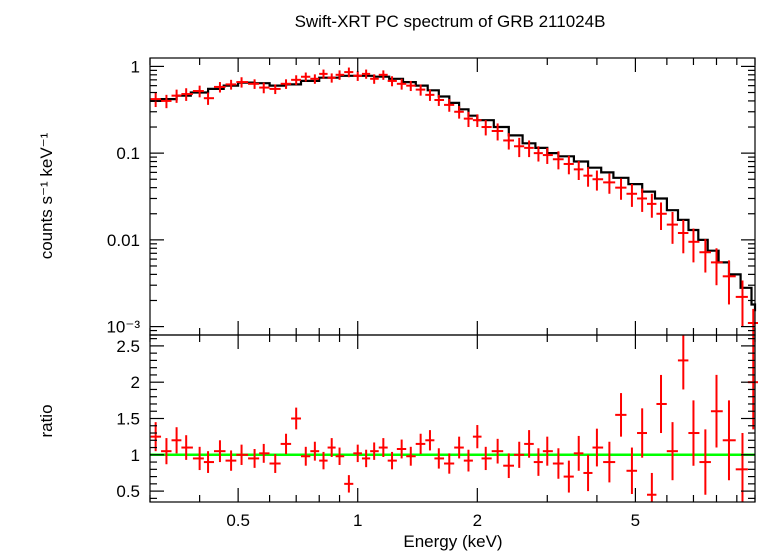 This screenshot has width=758, height=556. Describe the element at coordinates (635, 520) in the screenshot. I see `x-tick-label: 5` at that location.